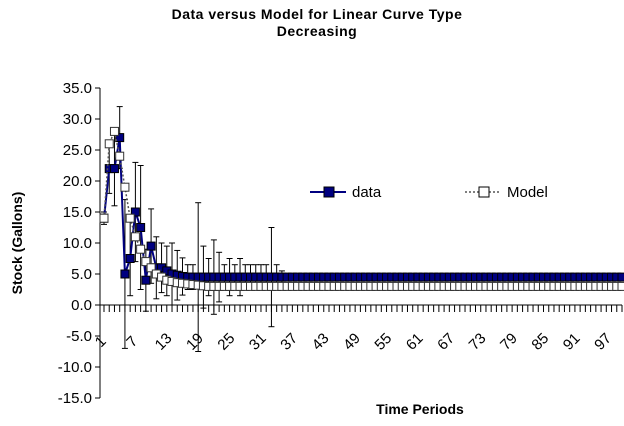 This screenshot has height=426, width=624. What do you see at coordinates (101, 342) in the screenshot?
I see `x-tick-label: 1` at bounding box center [101, 342].